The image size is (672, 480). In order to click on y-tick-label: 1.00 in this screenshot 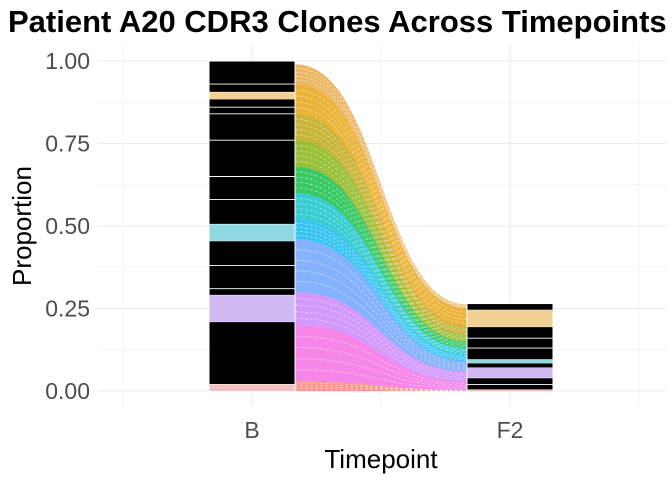, I will do `click(67, 61)`.